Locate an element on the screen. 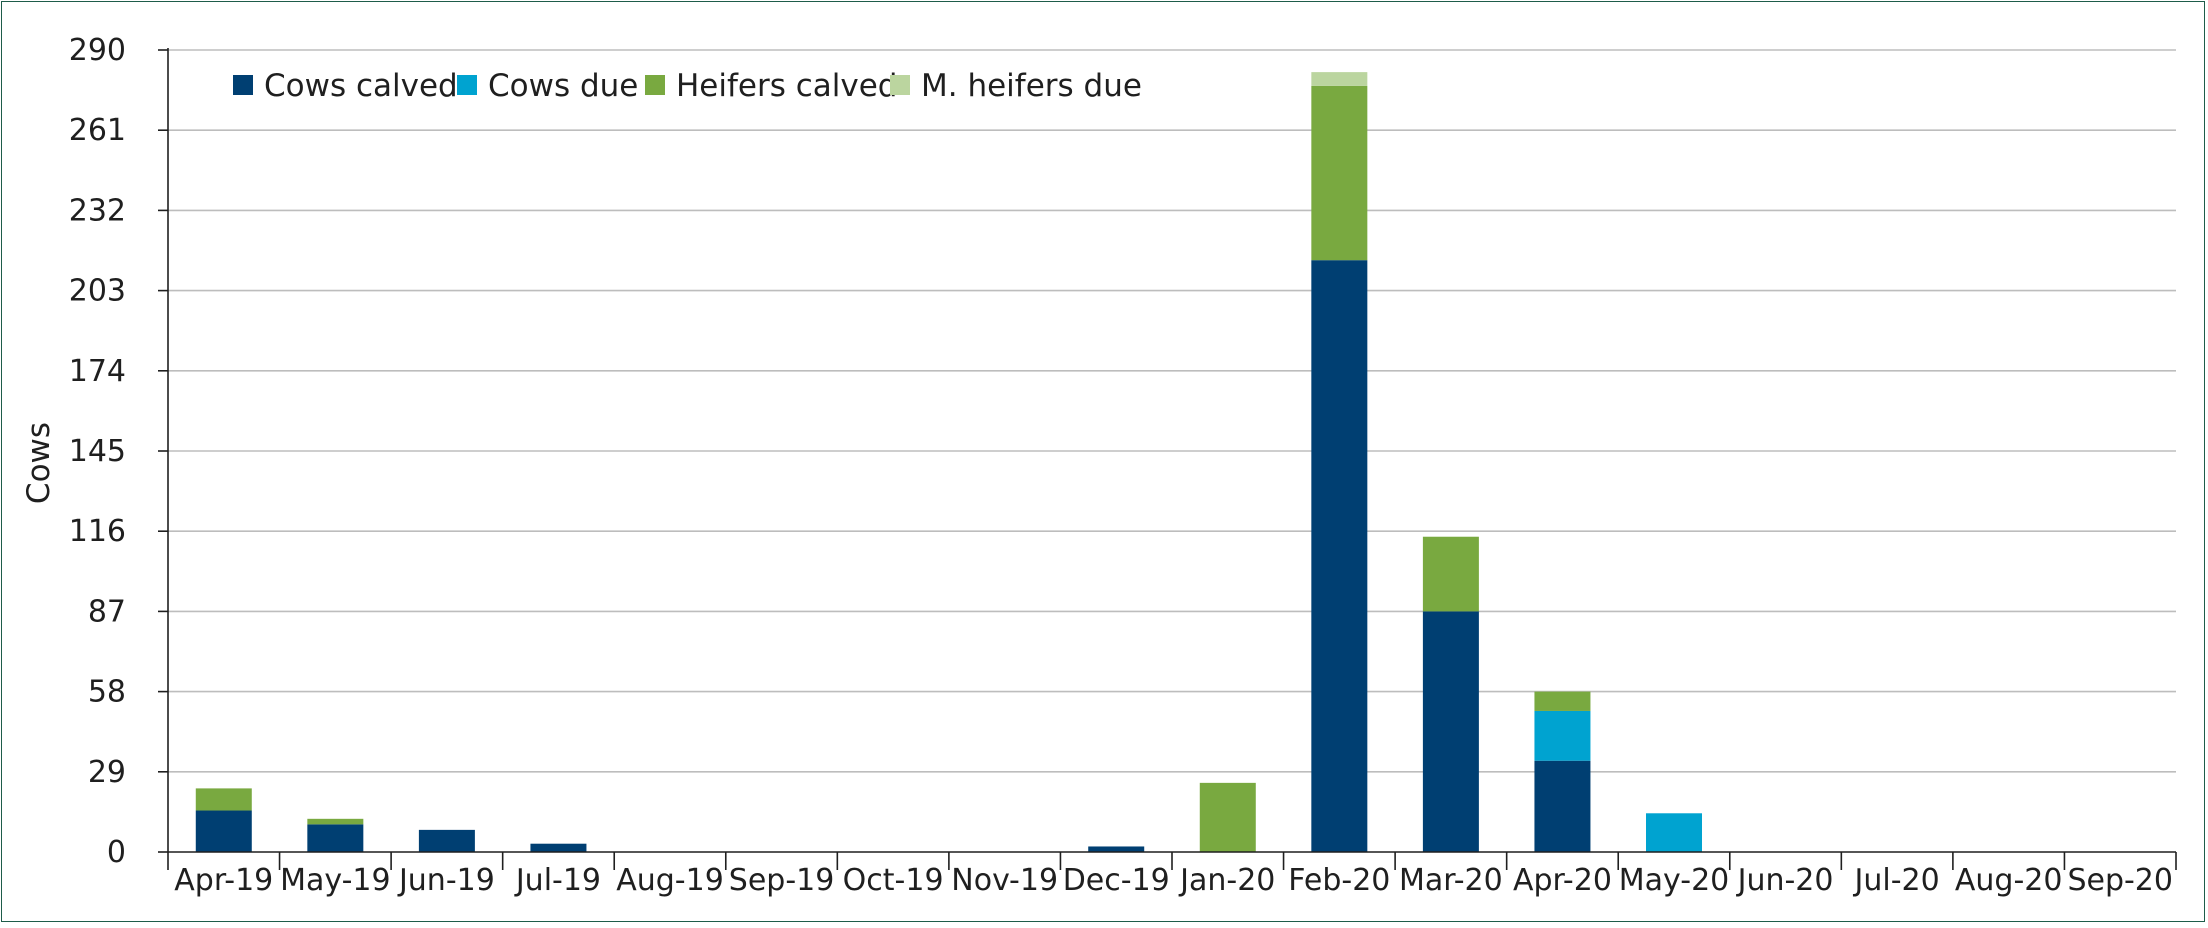 This screenshot has width=2208, height=928. y-axis-label: Cows is located at coordinates (39, 463).